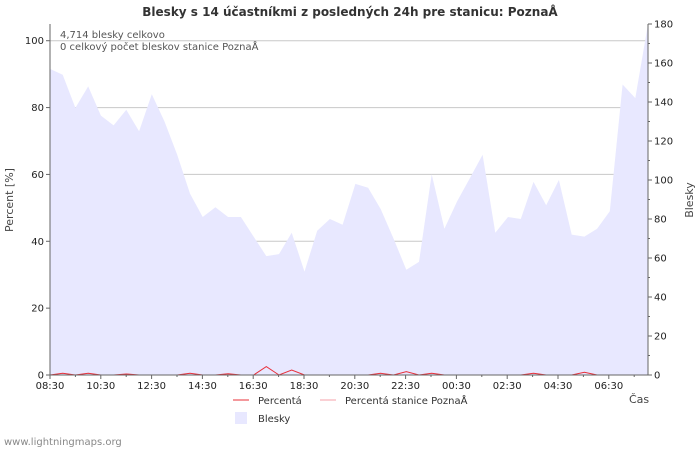 The width and height of the screenshot is (700, 450). I want to click on y-left-label: Percent [%], so click(9, 200).